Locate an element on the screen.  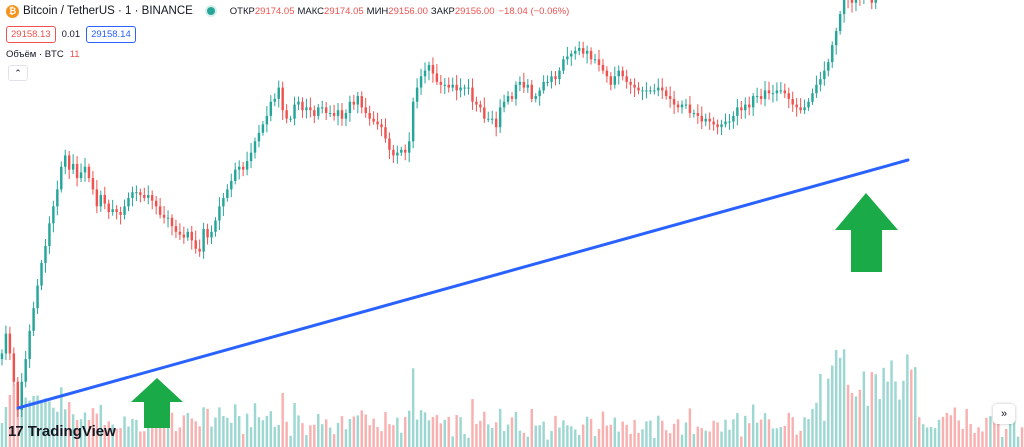
scroll-to-realtime-button: » is located at coordinates (1004, 414).